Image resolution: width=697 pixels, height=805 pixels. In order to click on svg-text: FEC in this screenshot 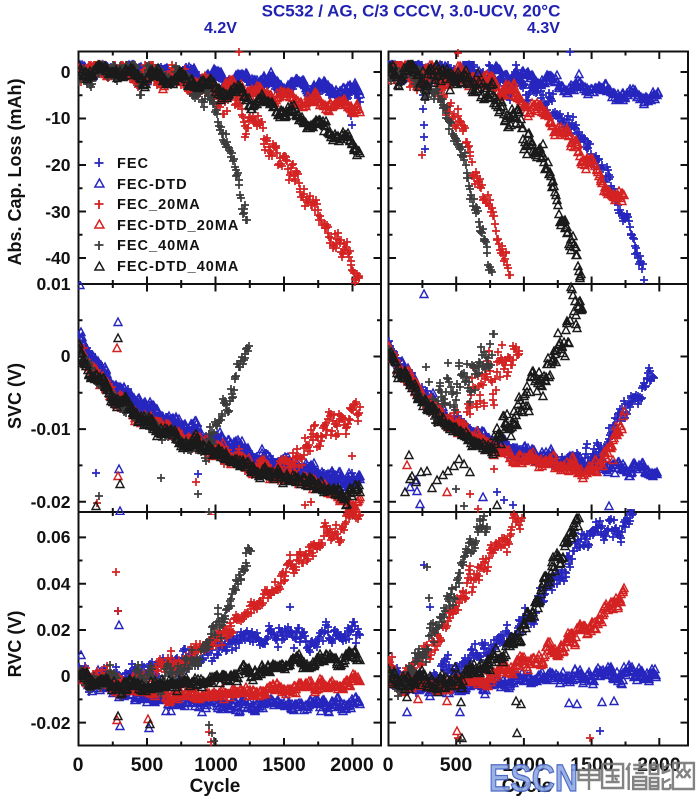, I will do `click(133, 164)`.